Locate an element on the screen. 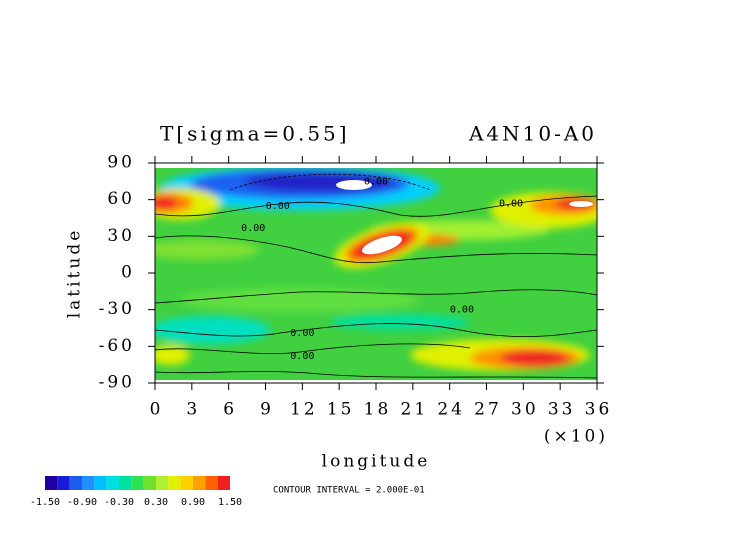 The height and width of the screenshot is (536, 752). x-tick-label: 18 is located at coordinates (378, 410).